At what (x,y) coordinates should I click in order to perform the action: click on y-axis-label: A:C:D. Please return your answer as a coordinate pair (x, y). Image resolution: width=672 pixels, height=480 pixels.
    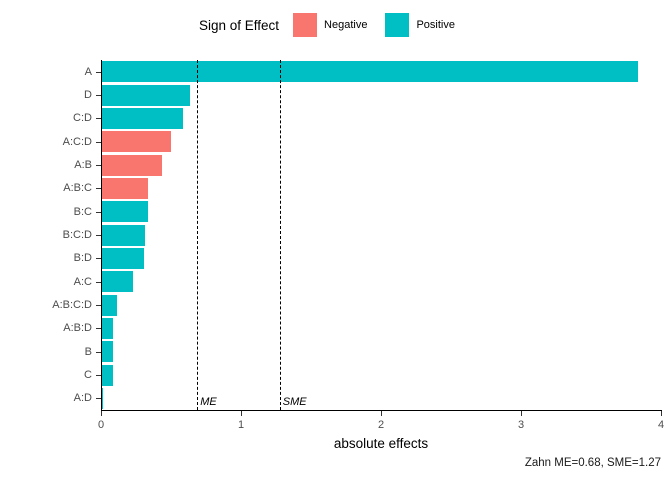
    Looking at the image, I should click on (77, 141).